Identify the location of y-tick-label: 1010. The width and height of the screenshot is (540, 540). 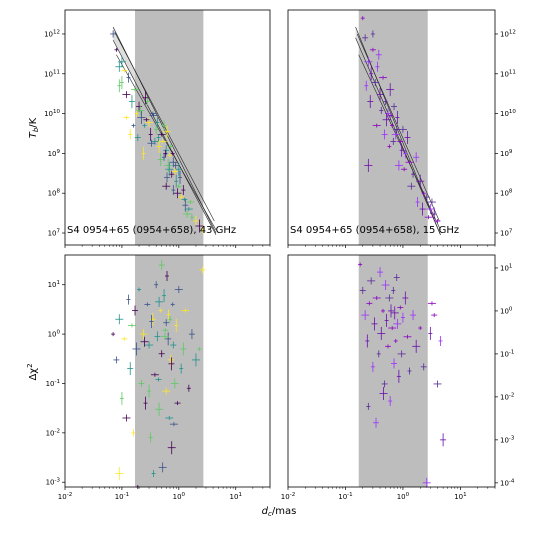
(52, 113).